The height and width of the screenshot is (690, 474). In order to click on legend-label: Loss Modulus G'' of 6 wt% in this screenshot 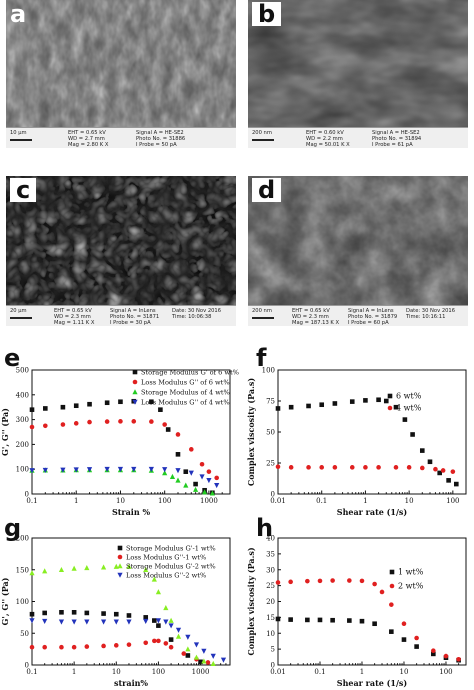, I will do `click(185, 383)`.